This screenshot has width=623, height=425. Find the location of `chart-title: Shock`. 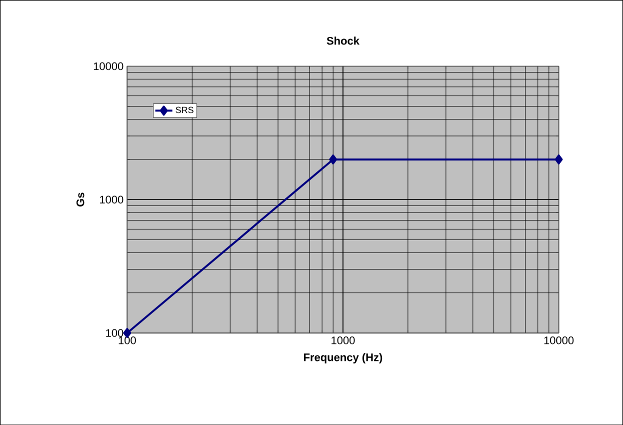

chart-title: Shock is located at coordinates (343, 40).